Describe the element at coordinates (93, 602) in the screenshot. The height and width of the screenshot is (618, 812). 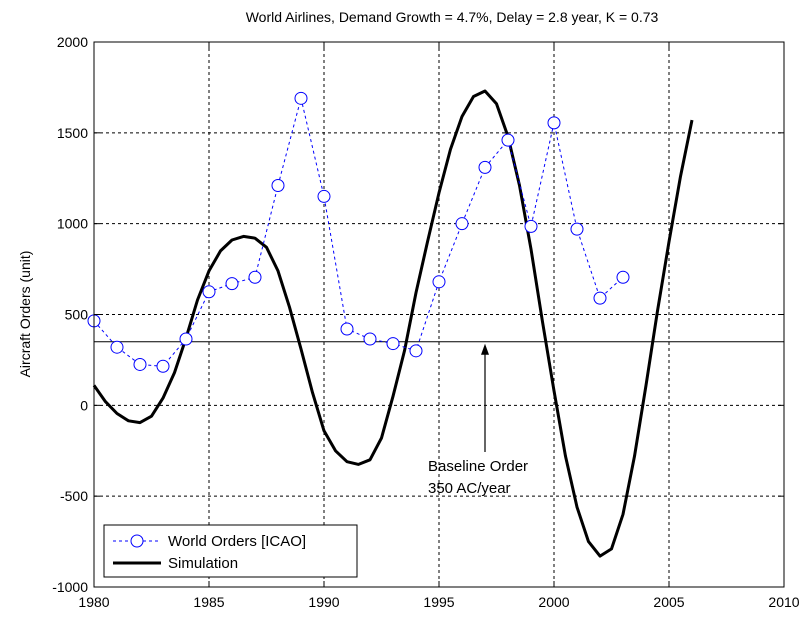
I see `x-tick-label: 1980` at that location.